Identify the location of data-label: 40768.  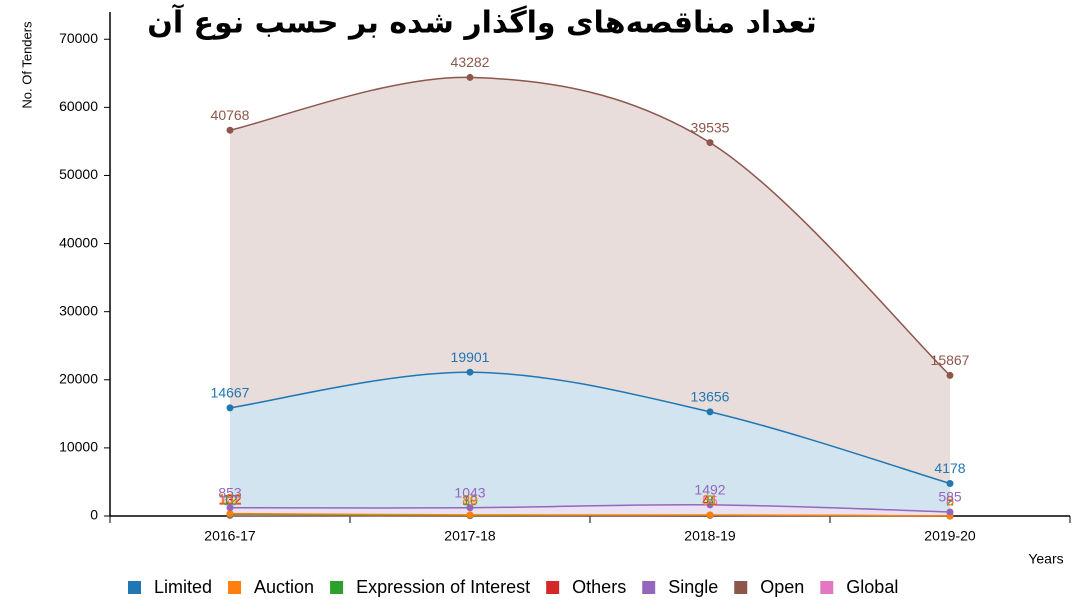
(230, 115).